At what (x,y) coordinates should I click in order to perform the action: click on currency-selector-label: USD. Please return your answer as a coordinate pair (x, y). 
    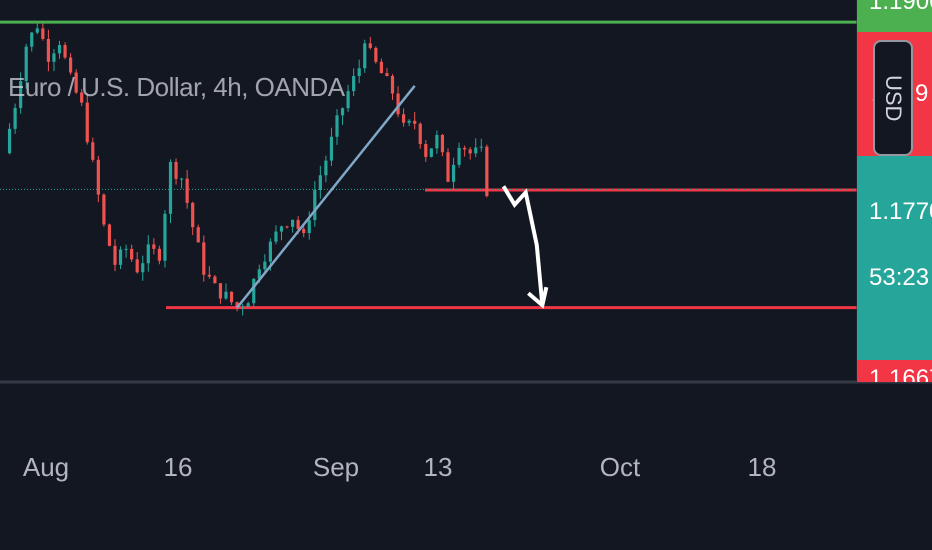
    Looking at the image, I should click on (893, 98).